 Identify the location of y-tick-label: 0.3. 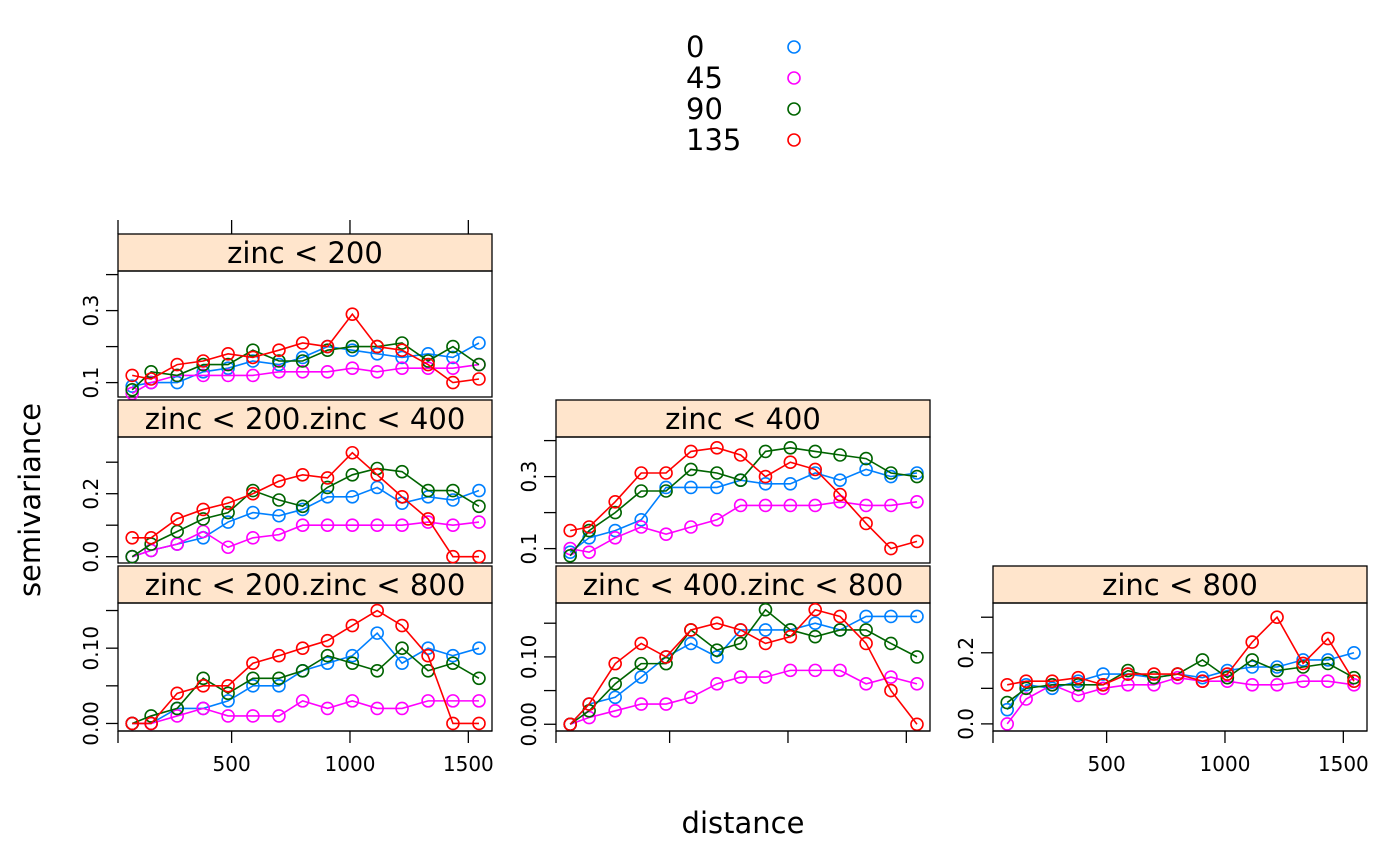
(529, 477).